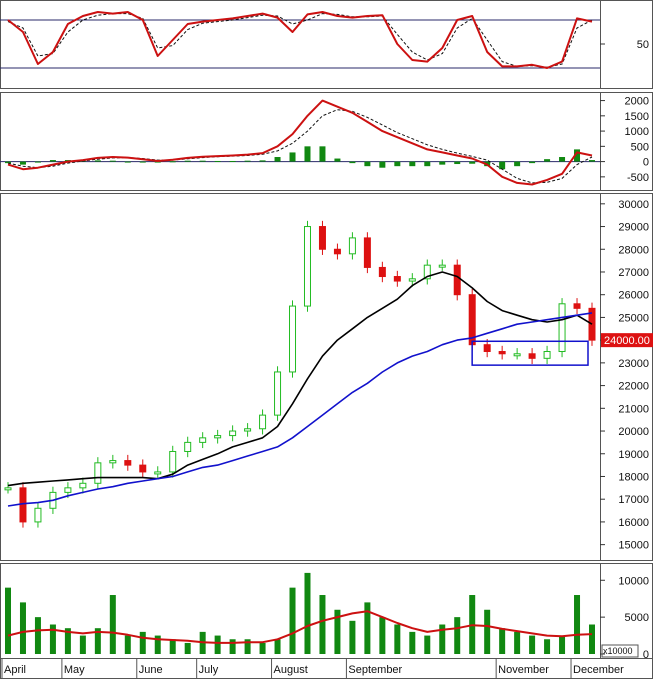 This screenshot has height=679, width=653. What do you see at coordinates (375, 670) in the screenshot?
I see `x-tick-label: September` at bounding box center [375, 670].